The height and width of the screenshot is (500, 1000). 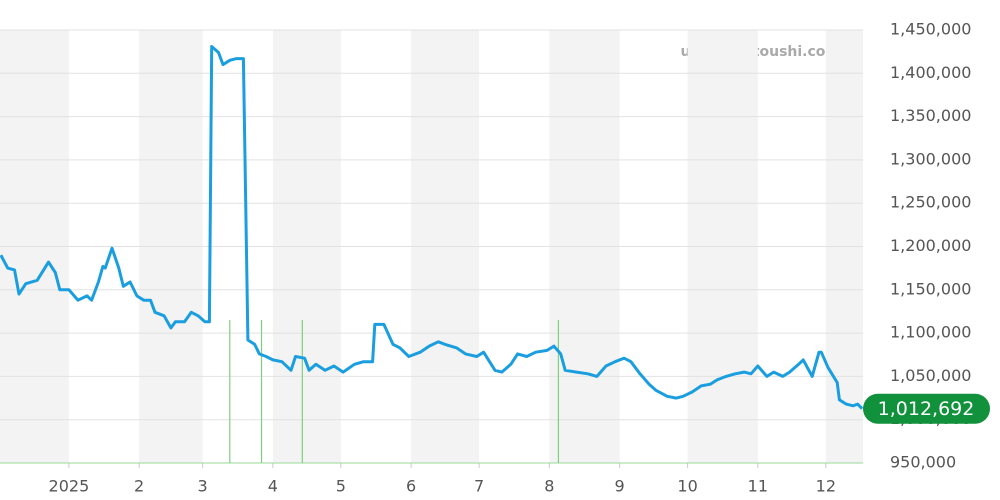 I want to click on y-tick-label: 1,450,000, so click(x=930, y=29).